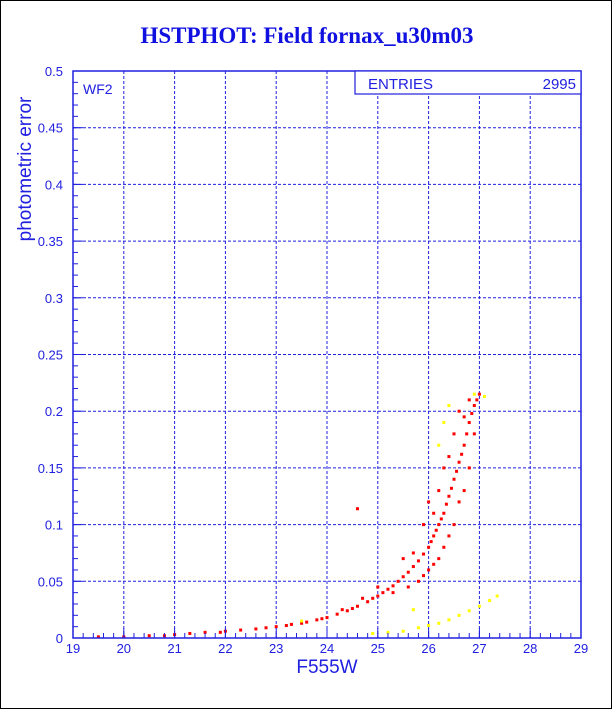 The image size is (612, 709). I want to click on y-tick-label: 0.25, so click(50, 355).